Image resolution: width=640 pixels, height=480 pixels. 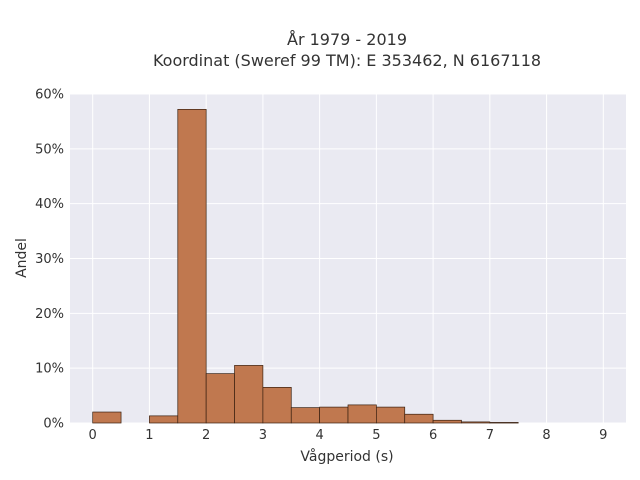 What do you see at coordinates (49, 369) in the screenshot?
I see `y-tick-label: 10%` at bounding box center [49, 369].